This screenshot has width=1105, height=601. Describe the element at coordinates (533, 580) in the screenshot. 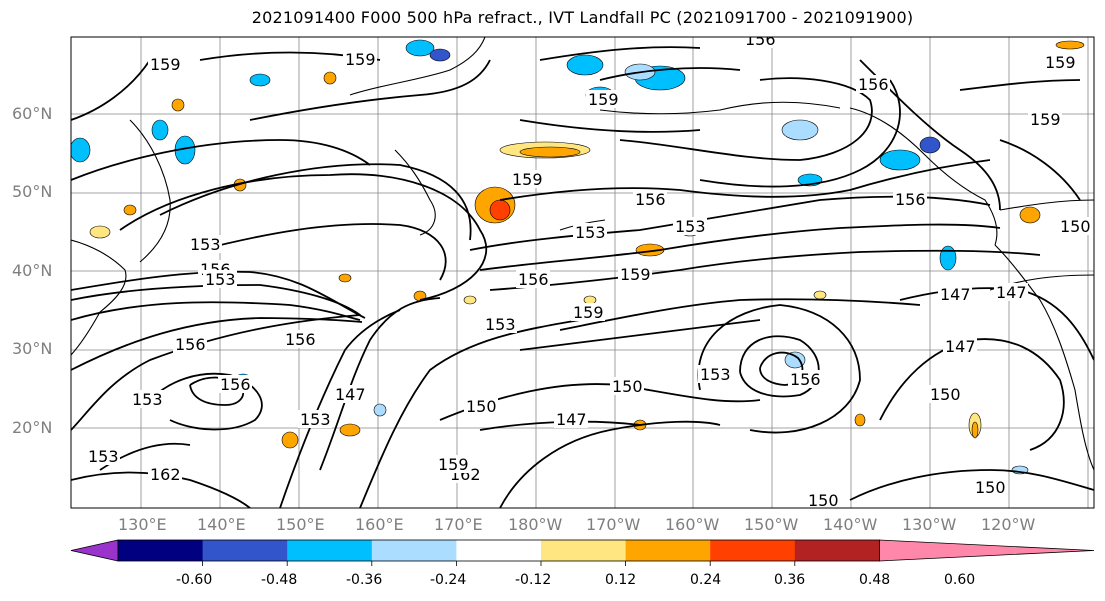

I see `colorbar-tick-label: -0.12` at that location.